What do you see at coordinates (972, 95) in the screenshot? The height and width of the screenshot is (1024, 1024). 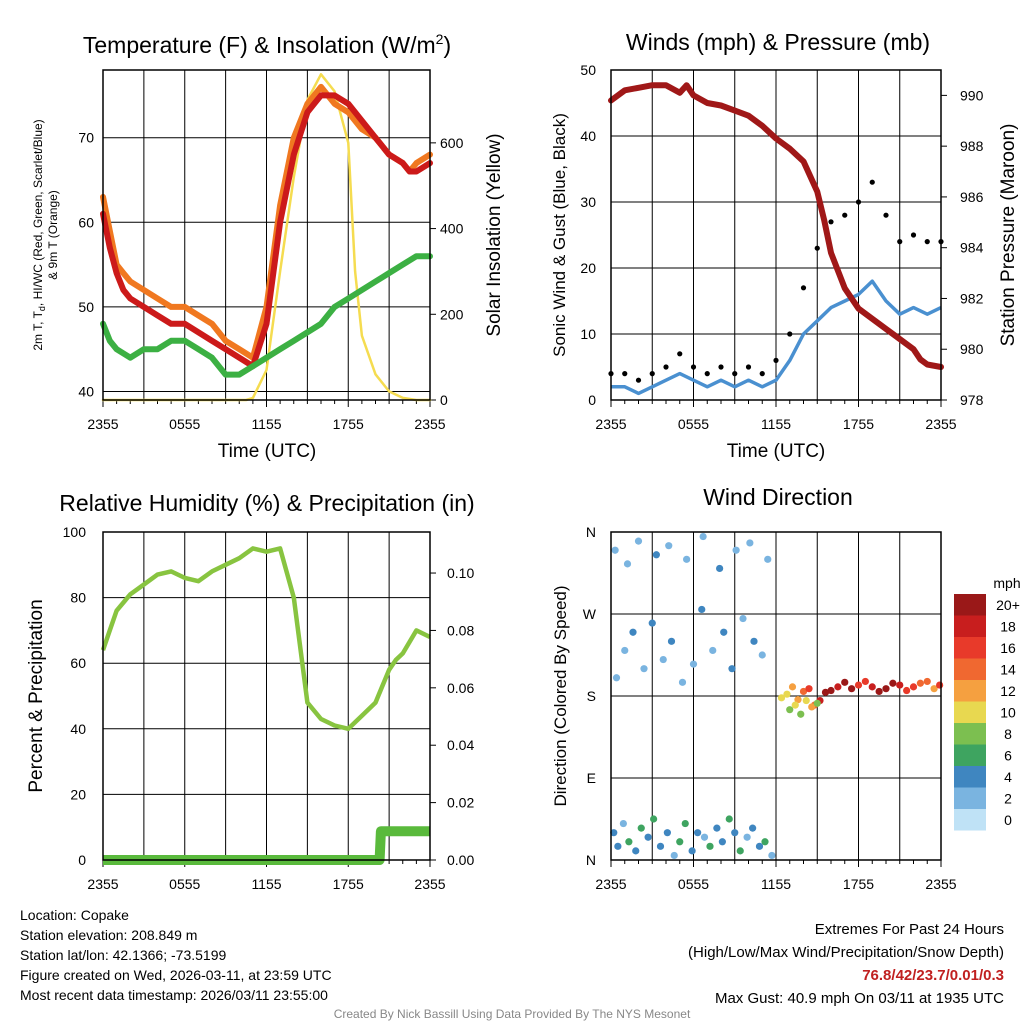 I see `y2-tick-label: 990` at bounding box center [972, 95].